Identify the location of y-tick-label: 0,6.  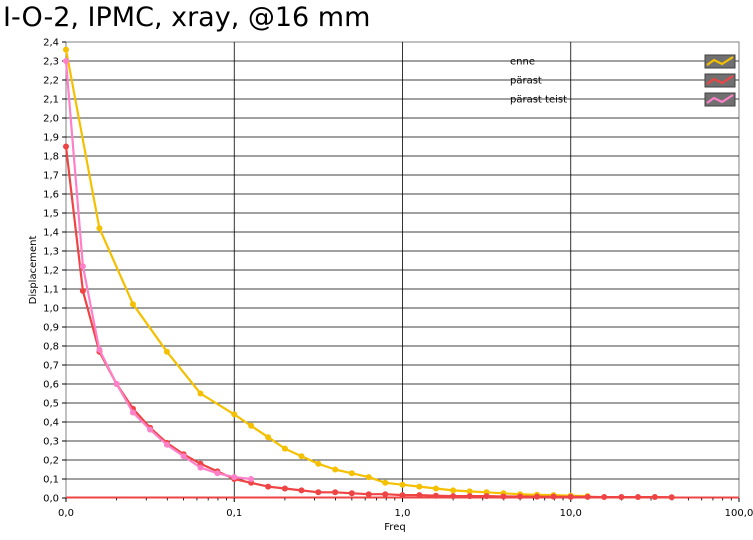
(51, 385).